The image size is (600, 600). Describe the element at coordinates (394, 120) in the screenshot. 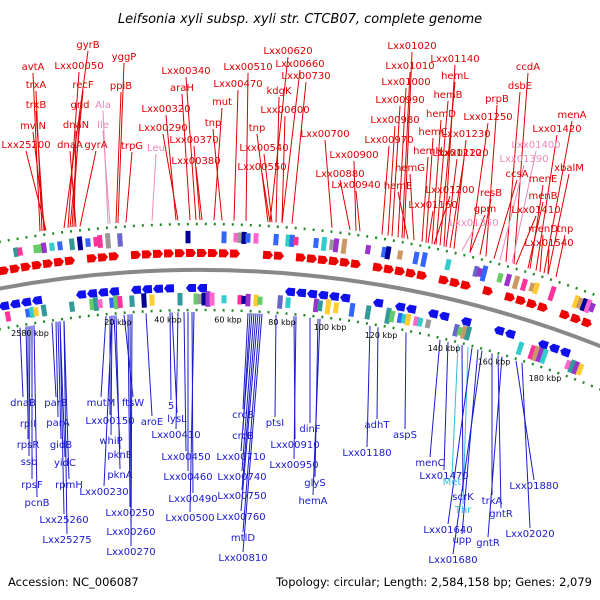

I see `upper-gene-label: Lxx00980` at that location.